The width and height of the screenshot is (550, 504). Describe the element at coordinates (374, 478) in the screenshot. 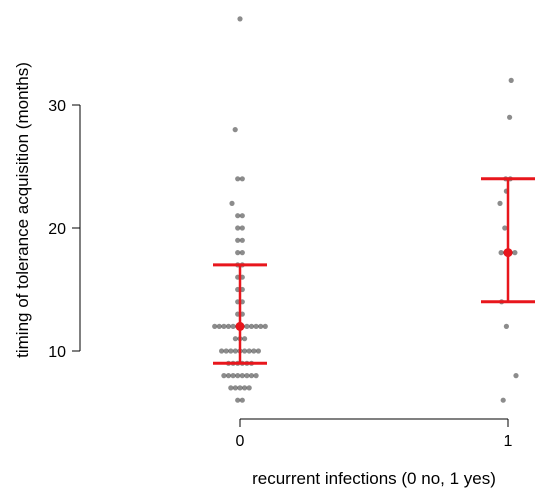

I see `x-axis-title: recurrent infections (0 no, 1 yes)` at that location.